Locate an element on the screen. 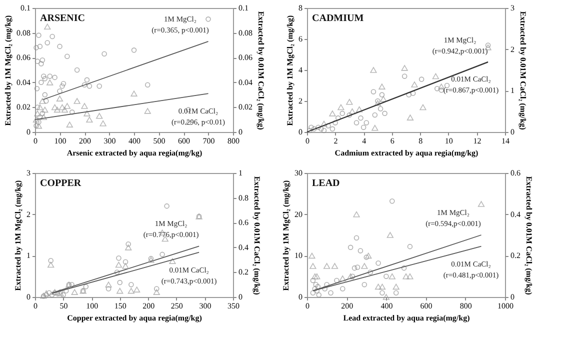 The height and width of the screenshot is (349, 562). x-tick-label: 1000 is located at coordinates (506, 306).